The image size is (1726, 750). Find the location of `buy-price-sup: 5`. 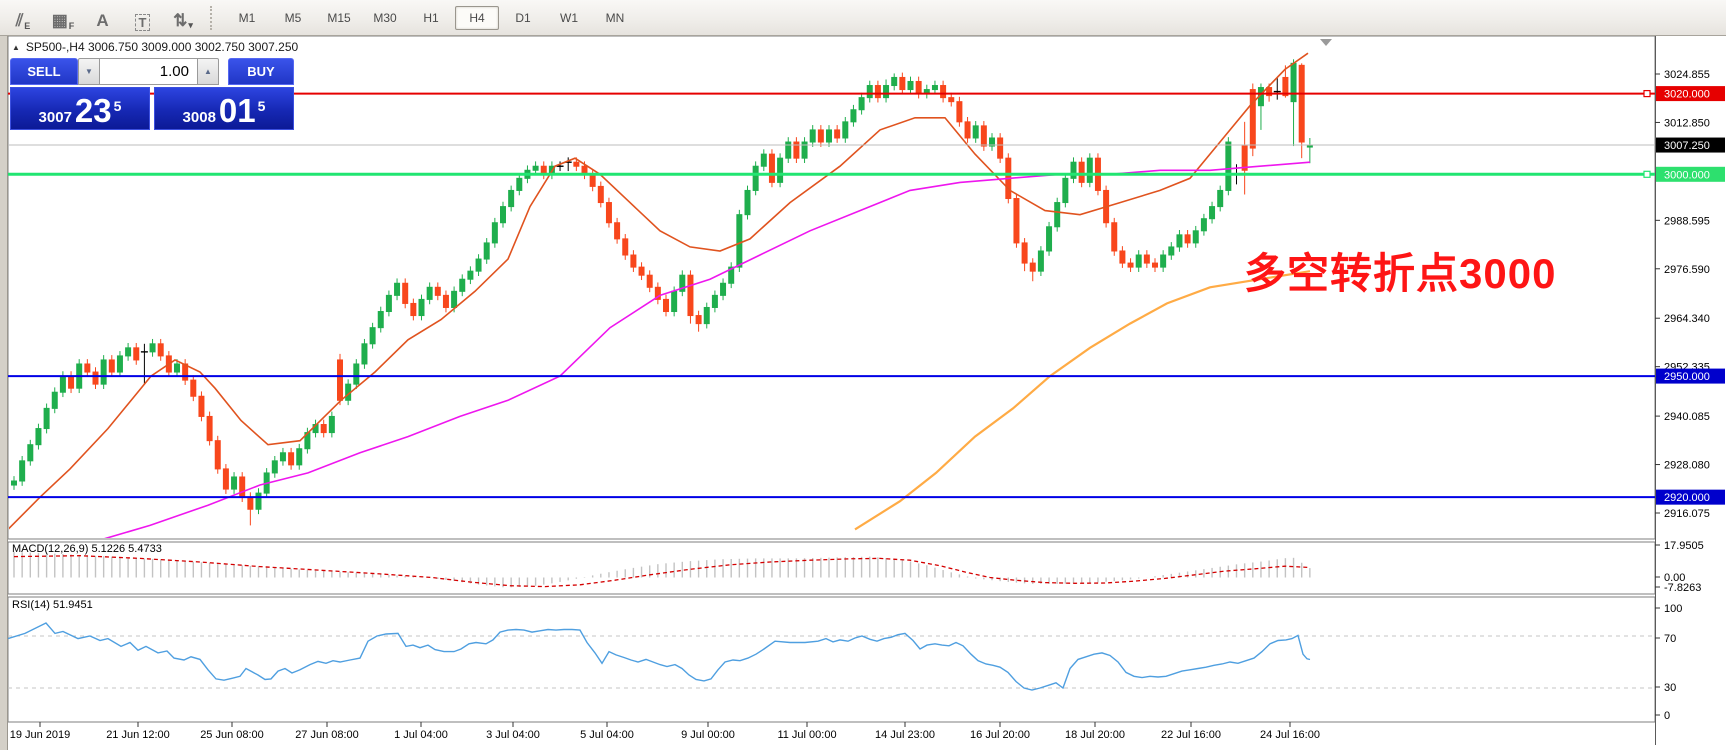

buy-price-sup: 5 is located at coordinates (261, 106).